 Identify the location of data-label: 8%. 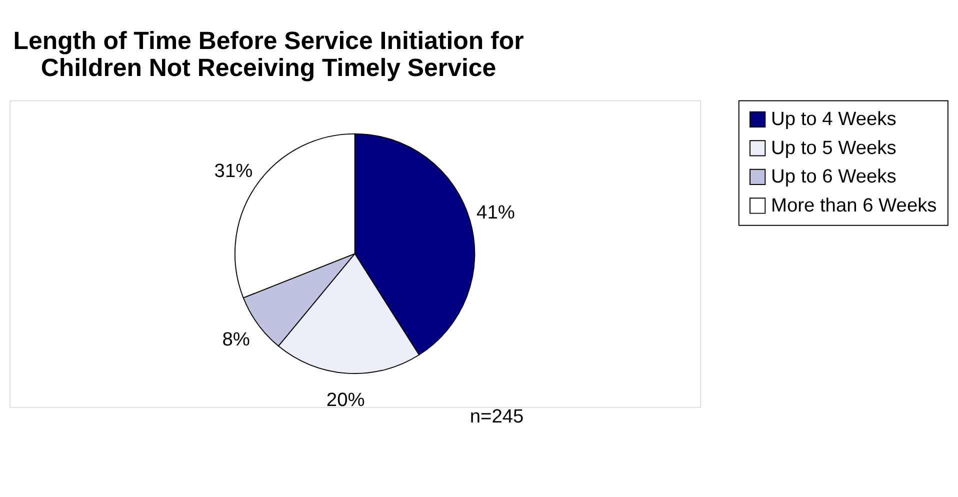
(236, 340).